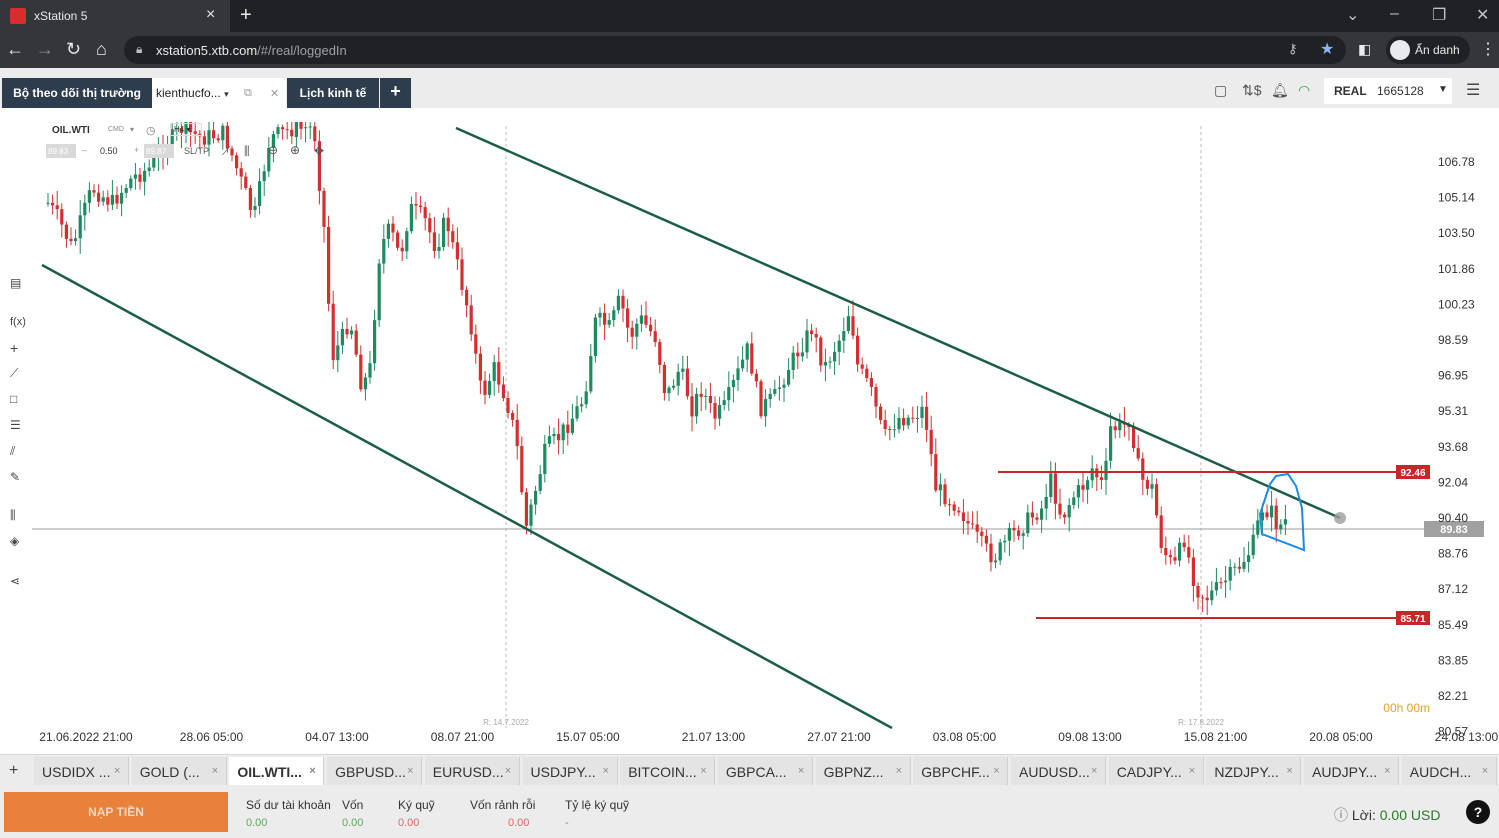 The image size is (1499, 838). What do you see at coordinates (197, 151) in the screenshot?
I see `sltp-toggle: SL/TP` at bounding box center [197, 151].